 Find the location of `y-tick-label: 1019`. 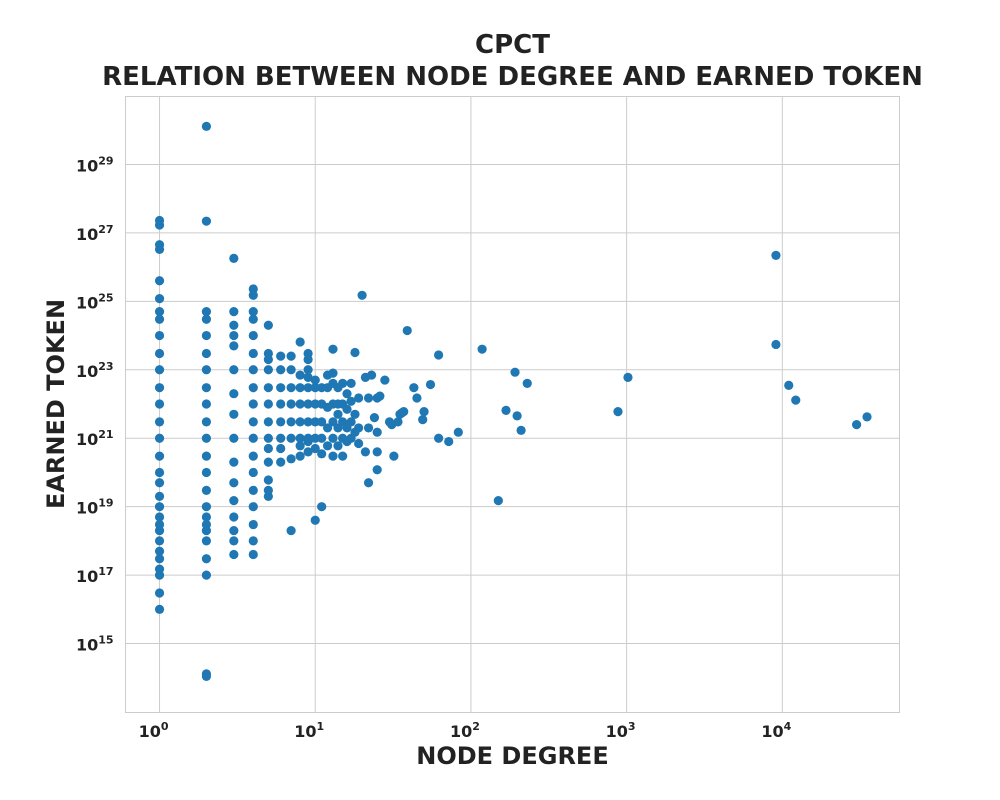

y-tick-label: 1019 is located at coordinates (95, 507).